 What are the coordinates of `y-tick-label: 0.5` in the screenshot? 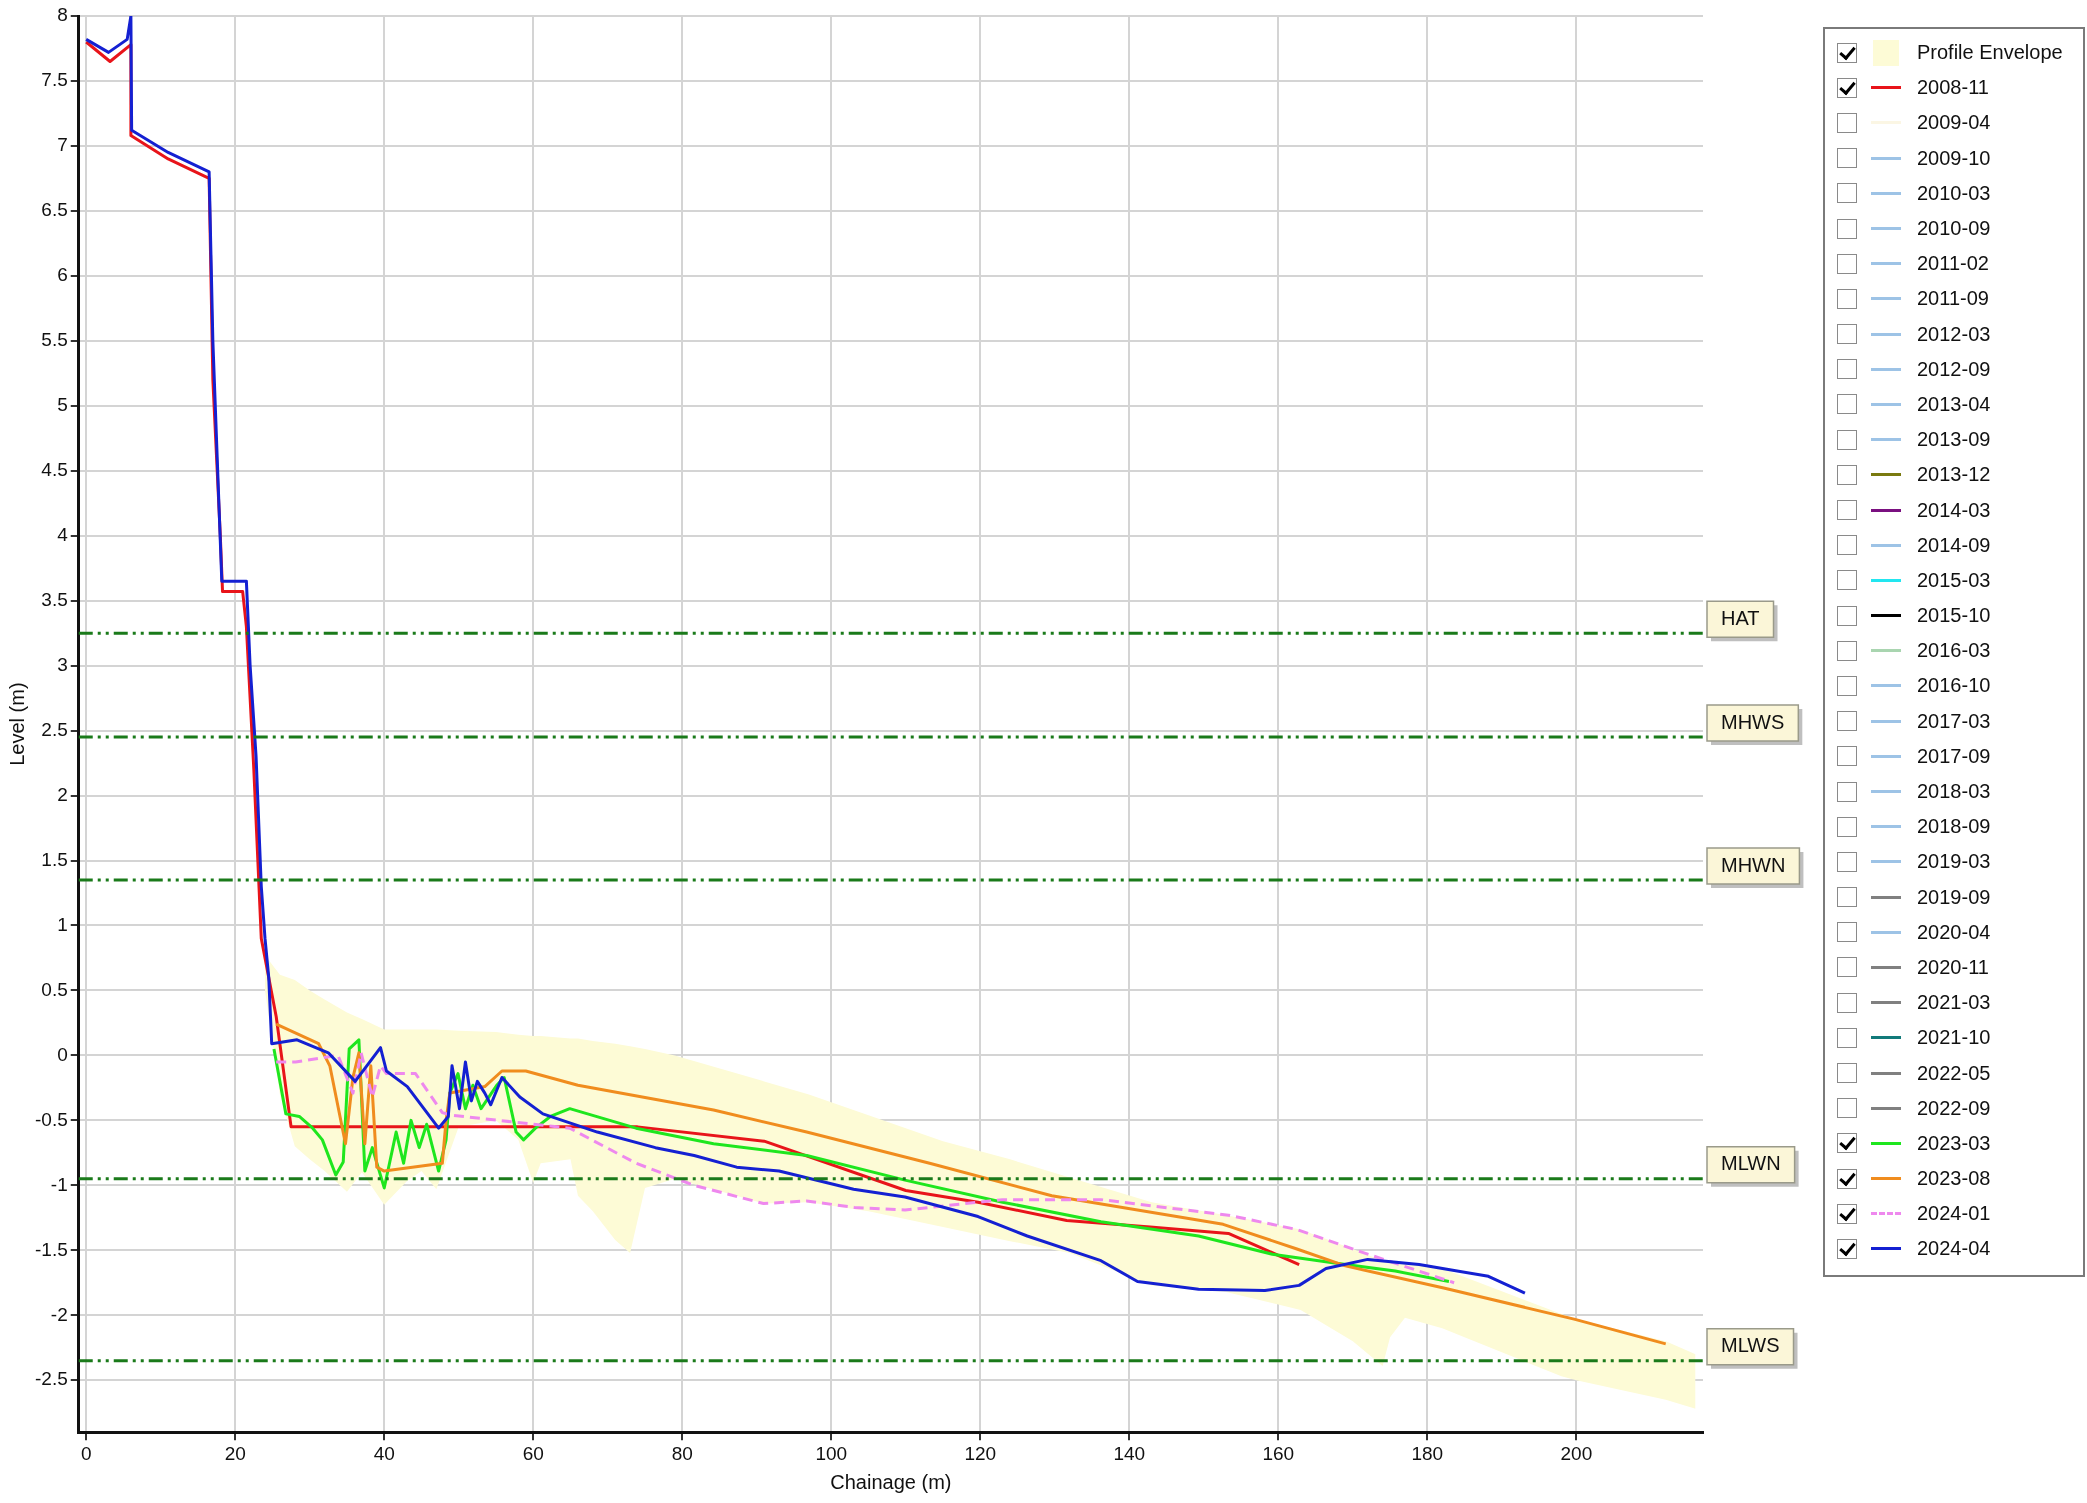 It's located at (54, 989).